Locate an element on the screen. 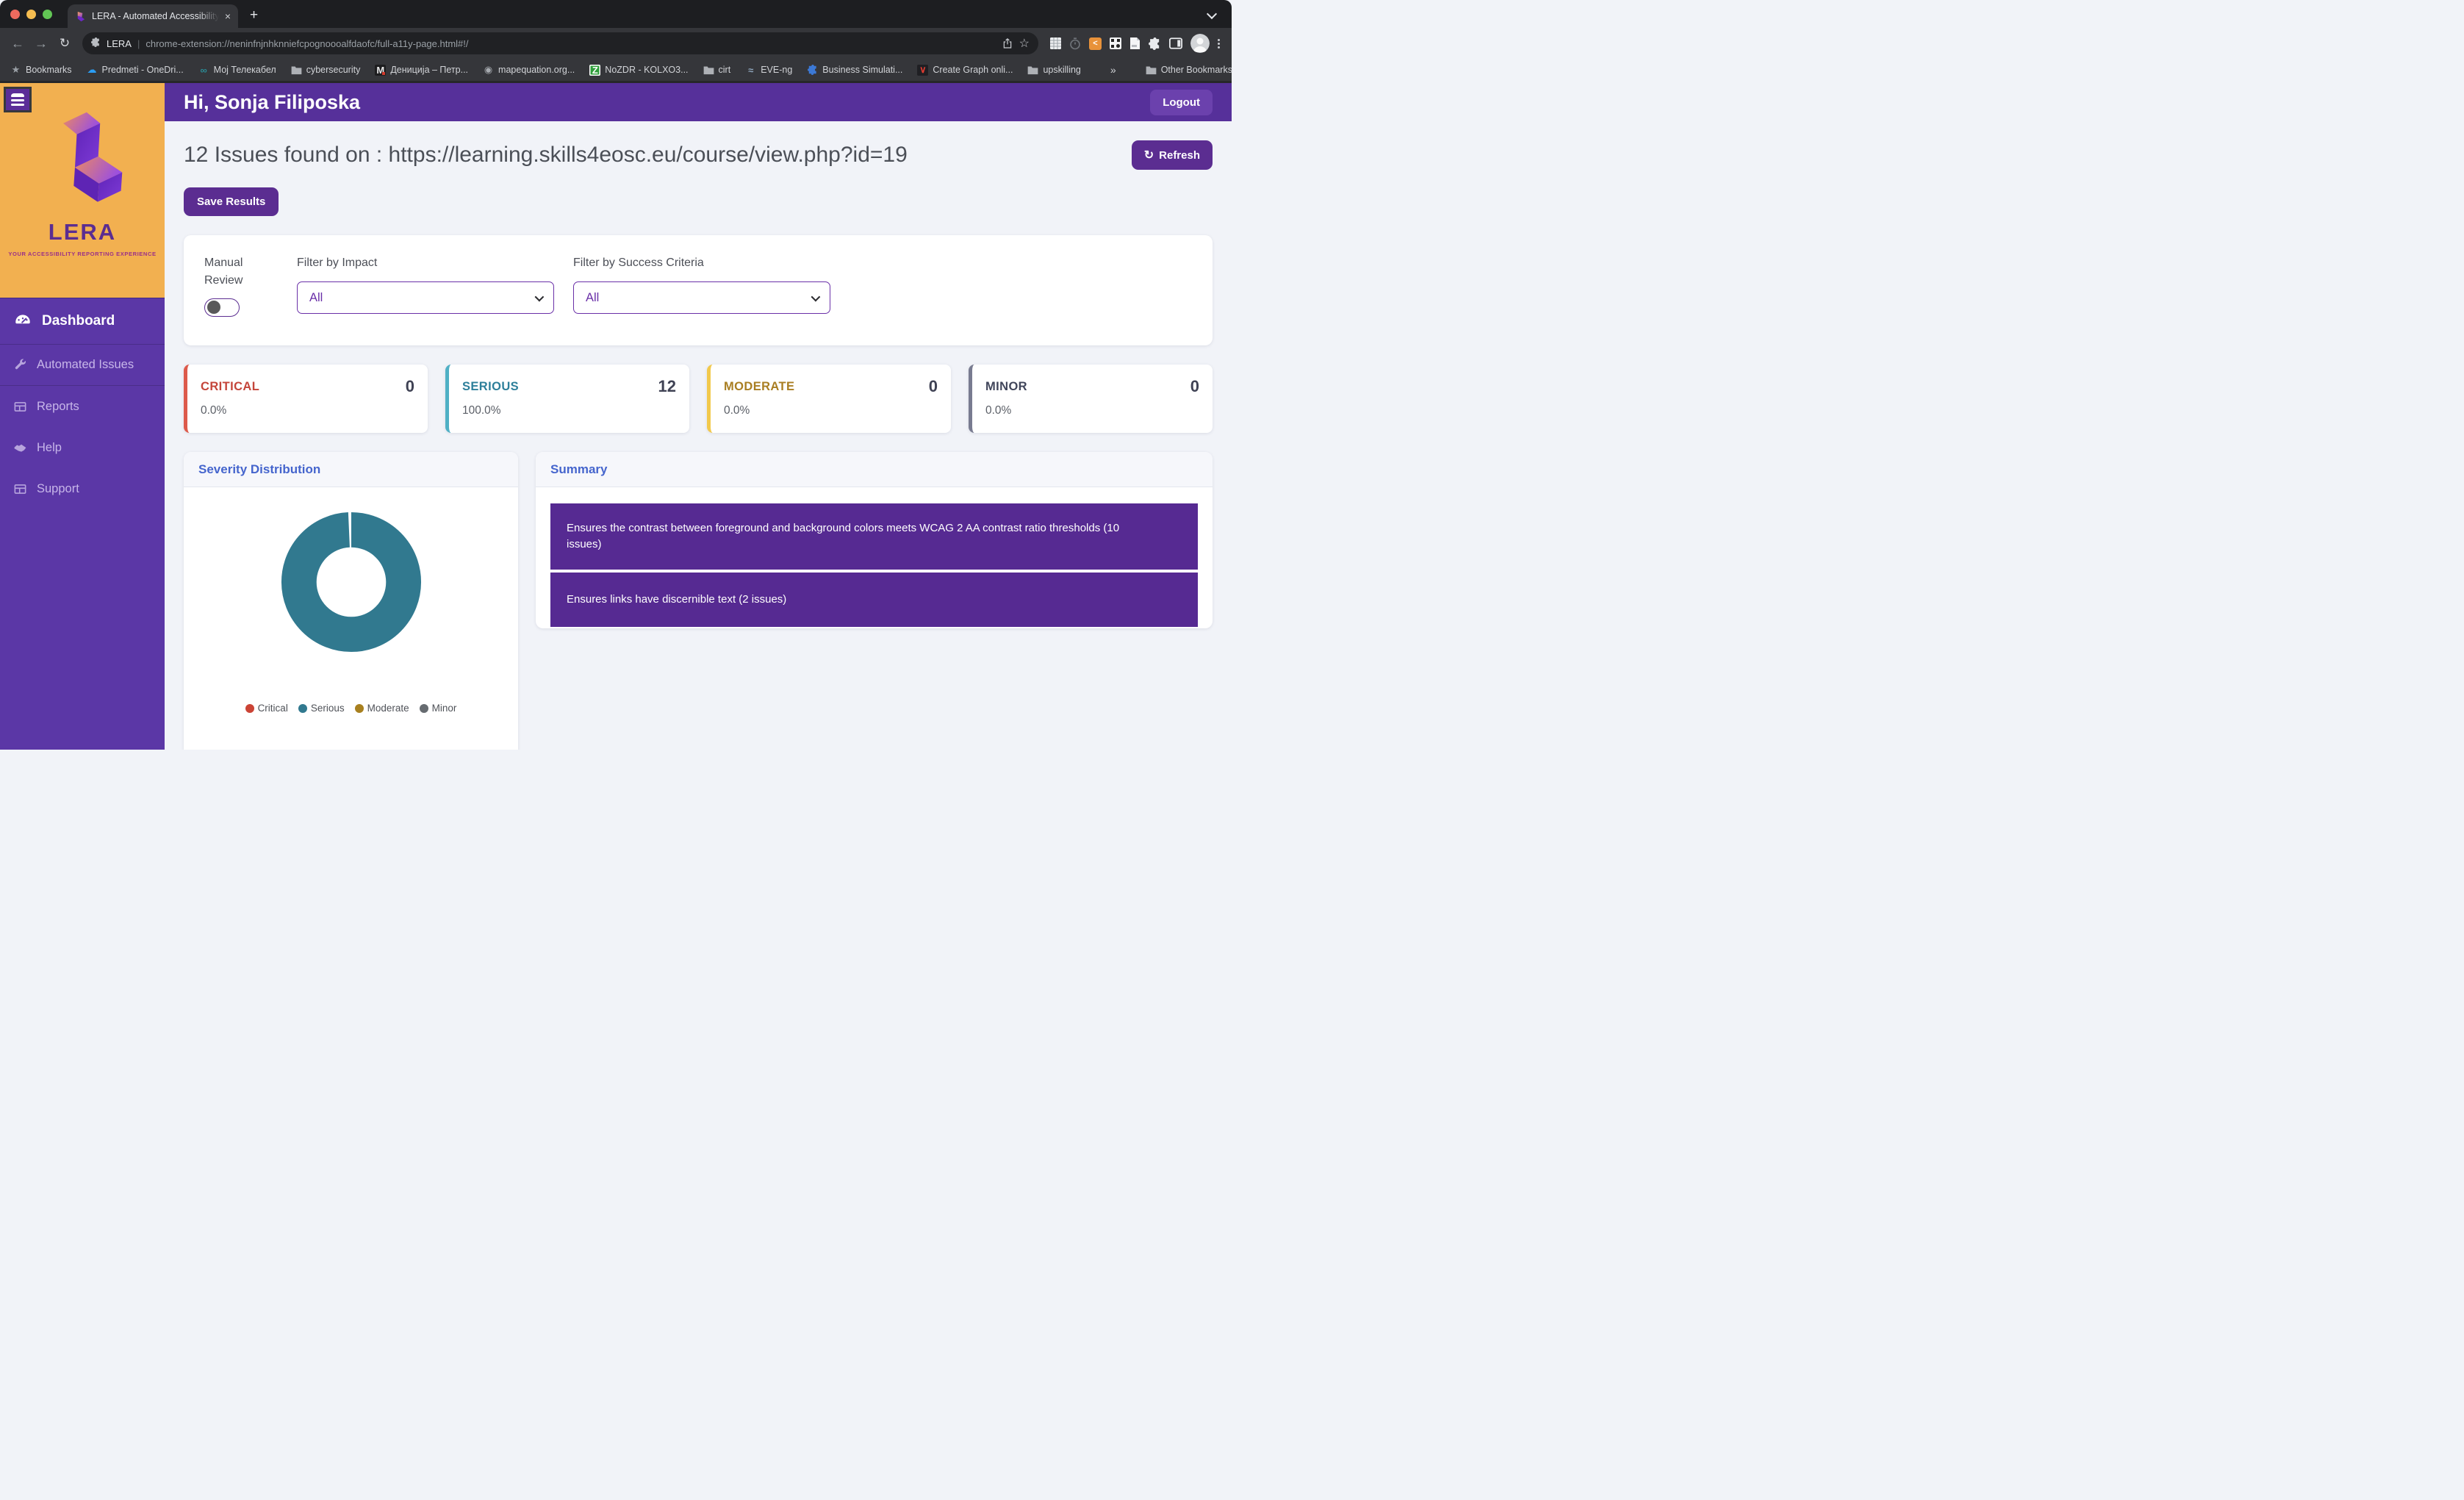  sidebar-item-reports: Reports is located at coordinates (82, 406).